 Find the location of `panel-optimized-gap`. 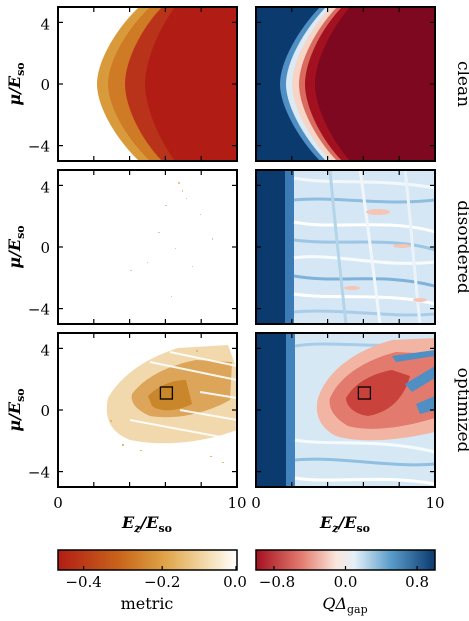

panel-optimized-gap is located at coordinates (345, 410).